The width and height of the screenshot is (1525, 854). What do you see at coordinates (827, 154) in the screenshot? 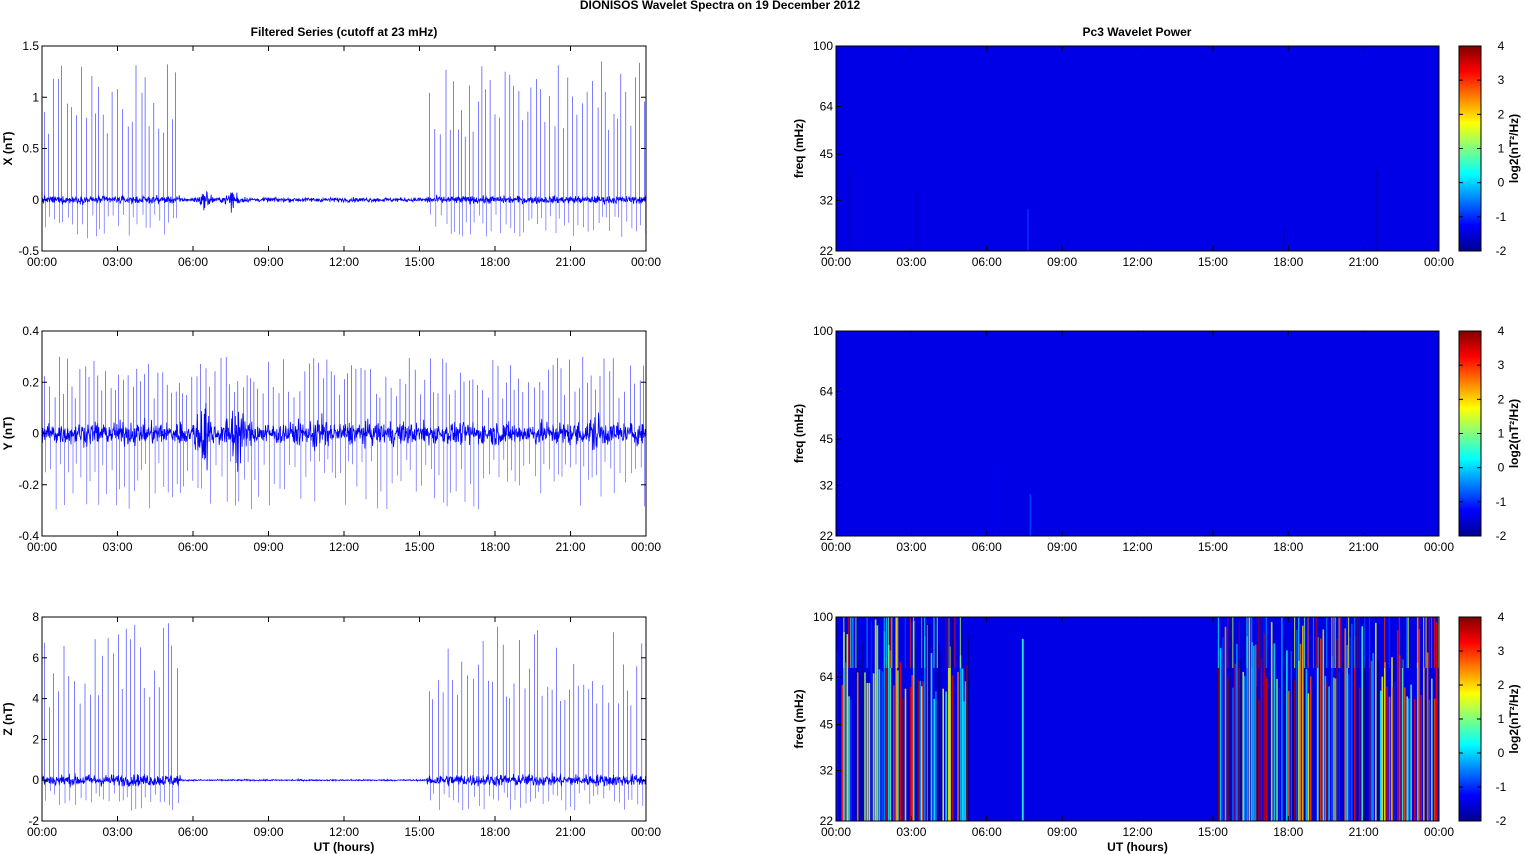
I see `ytick-label: 45` at bounding box center [827, 154].